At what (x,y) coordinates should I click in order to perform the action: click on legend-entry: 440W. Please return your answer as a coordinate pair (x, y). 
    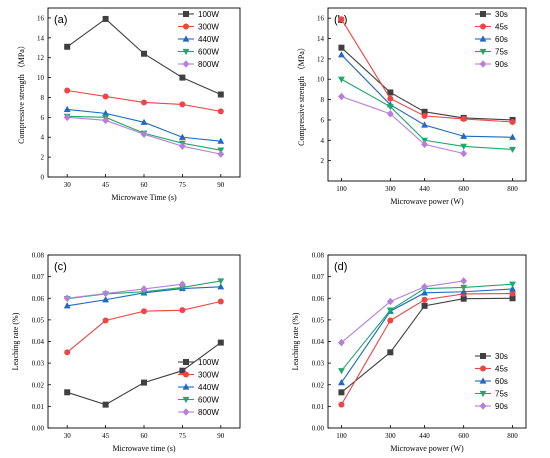
    Looking at the image, I should click on (208, 387).